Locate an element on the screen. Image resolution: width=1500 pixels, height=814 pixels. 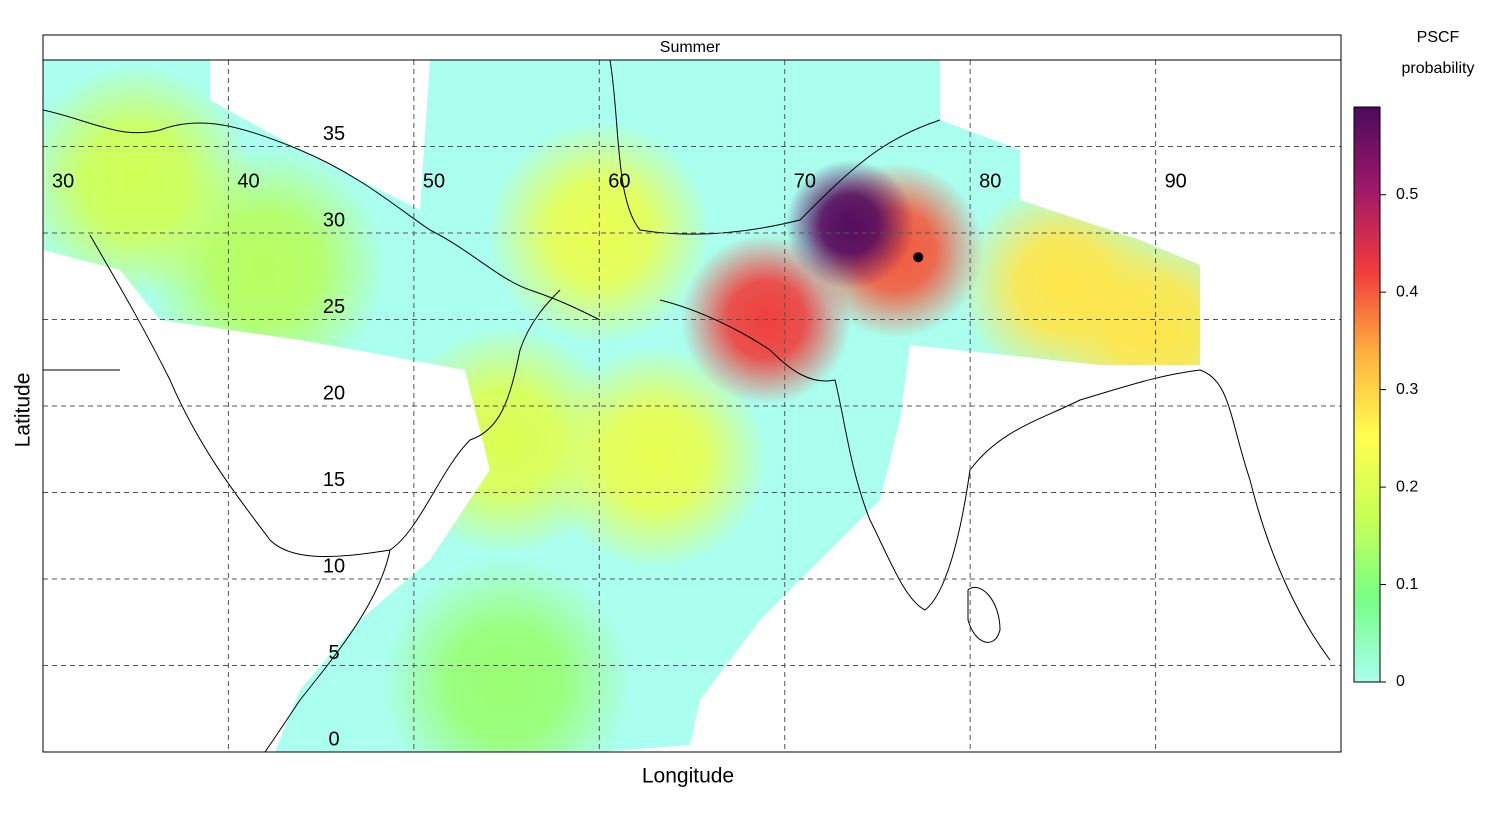
colorbar-tick-label: 0.5 is located at coordinates (1407, 194).